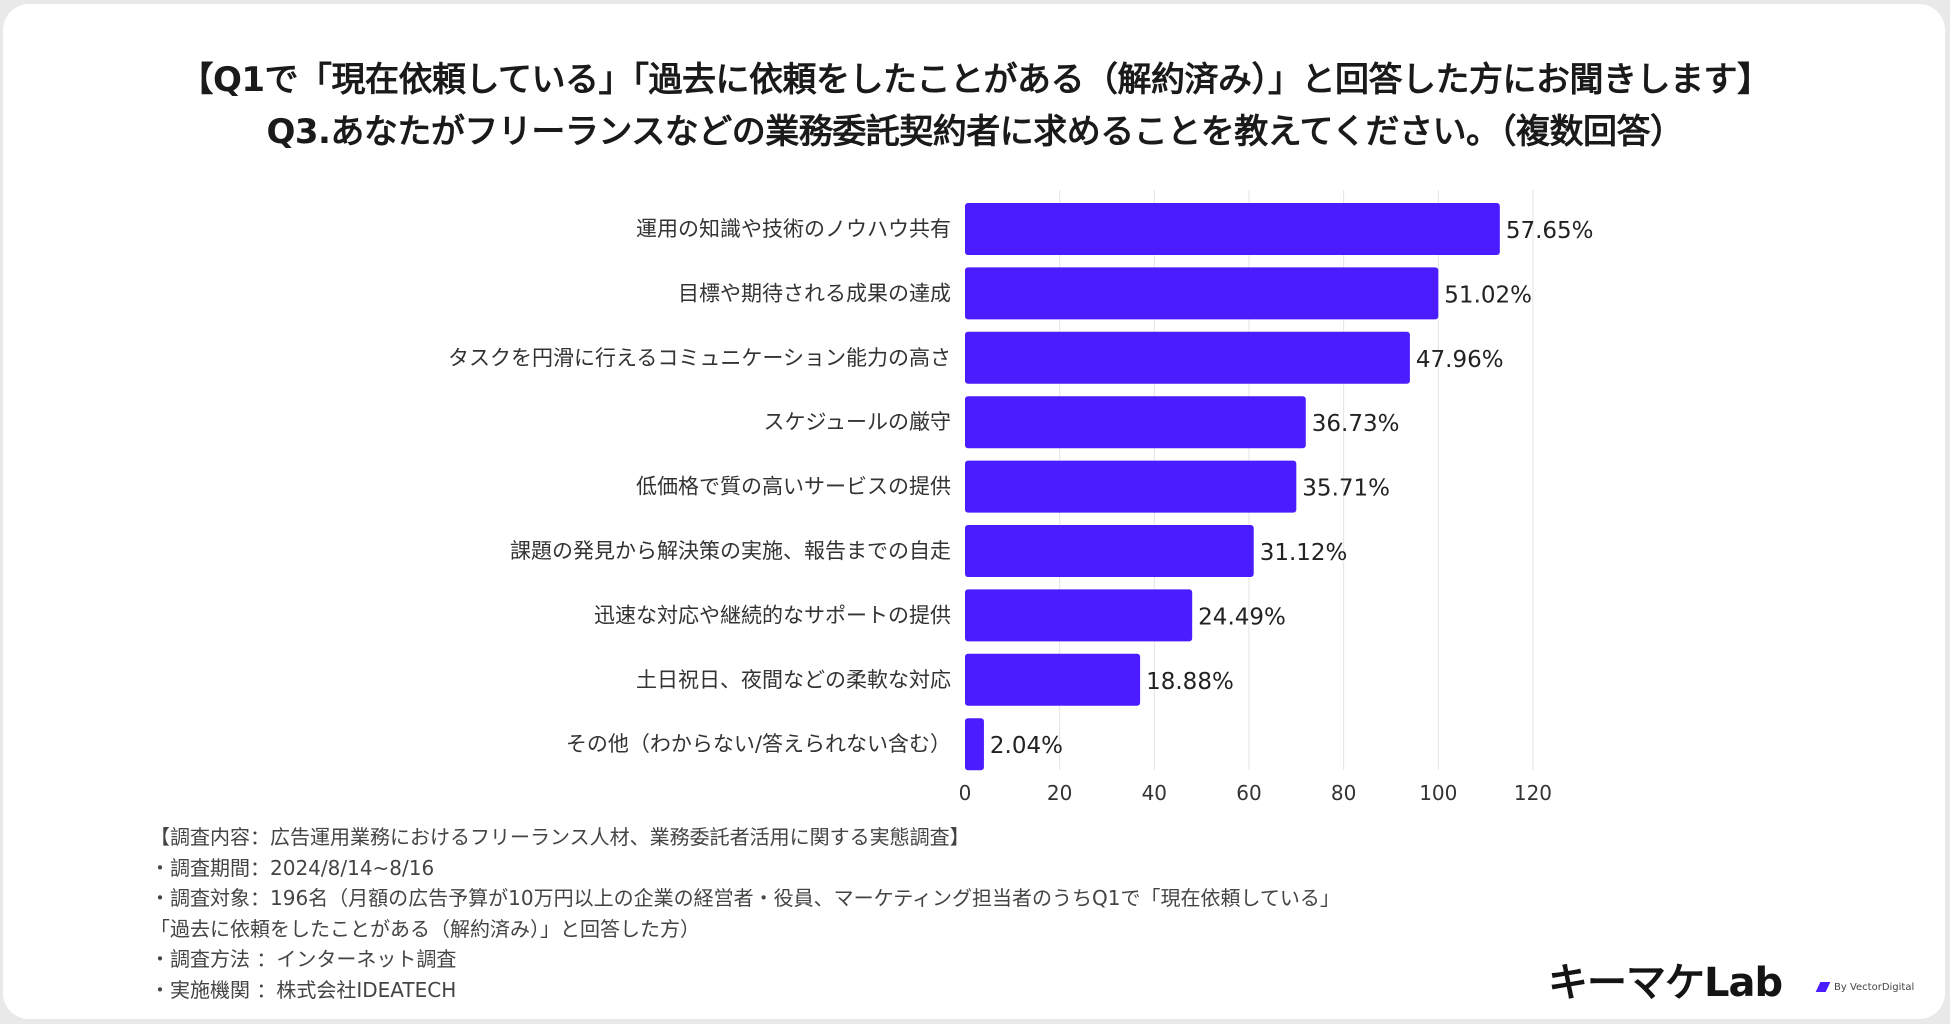 This screenshot has width=1950, height=1024. Describe the element at coordinates (303, 959) in the screenshot. I see `survey-note: ・調査方法 ：インターネット調査` at that location.